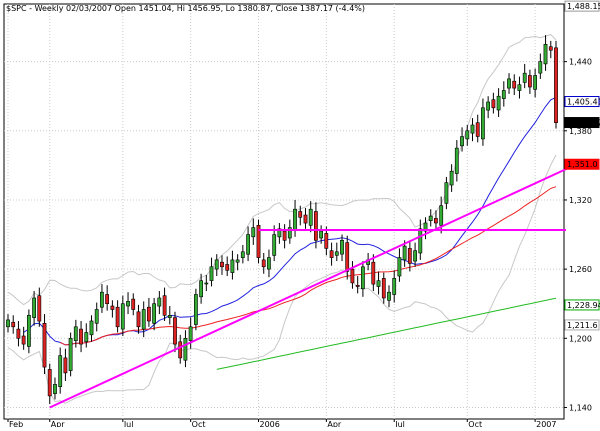 This screenshot has width=600, height=431. Describe the element at coordinates (281, 424) in the screenshot. I see `x-axis: Feb Apr Jul Oct 2006 Apr Jul Oct 2007` at that location.